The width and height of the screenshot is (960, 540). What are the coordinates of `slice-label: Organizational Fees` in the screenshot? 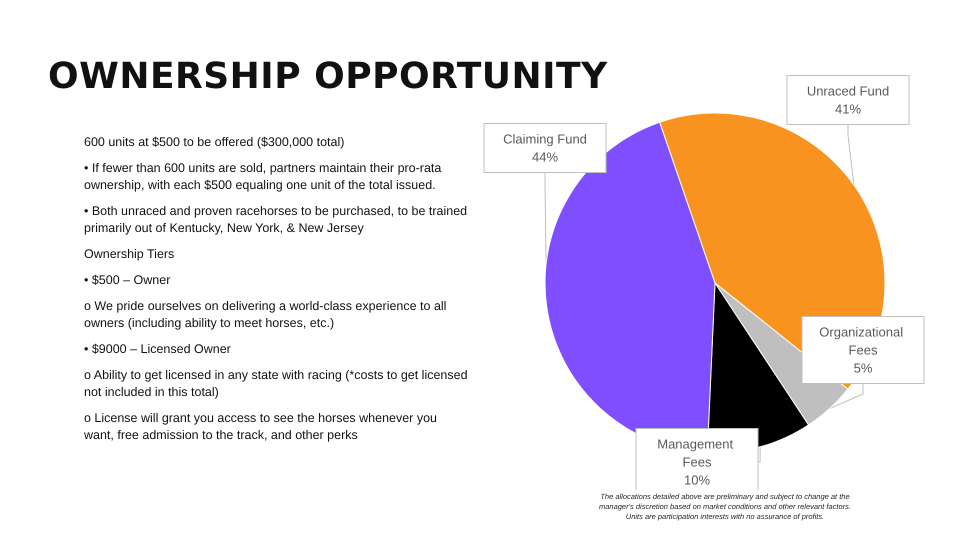 It's located at (863, 341).